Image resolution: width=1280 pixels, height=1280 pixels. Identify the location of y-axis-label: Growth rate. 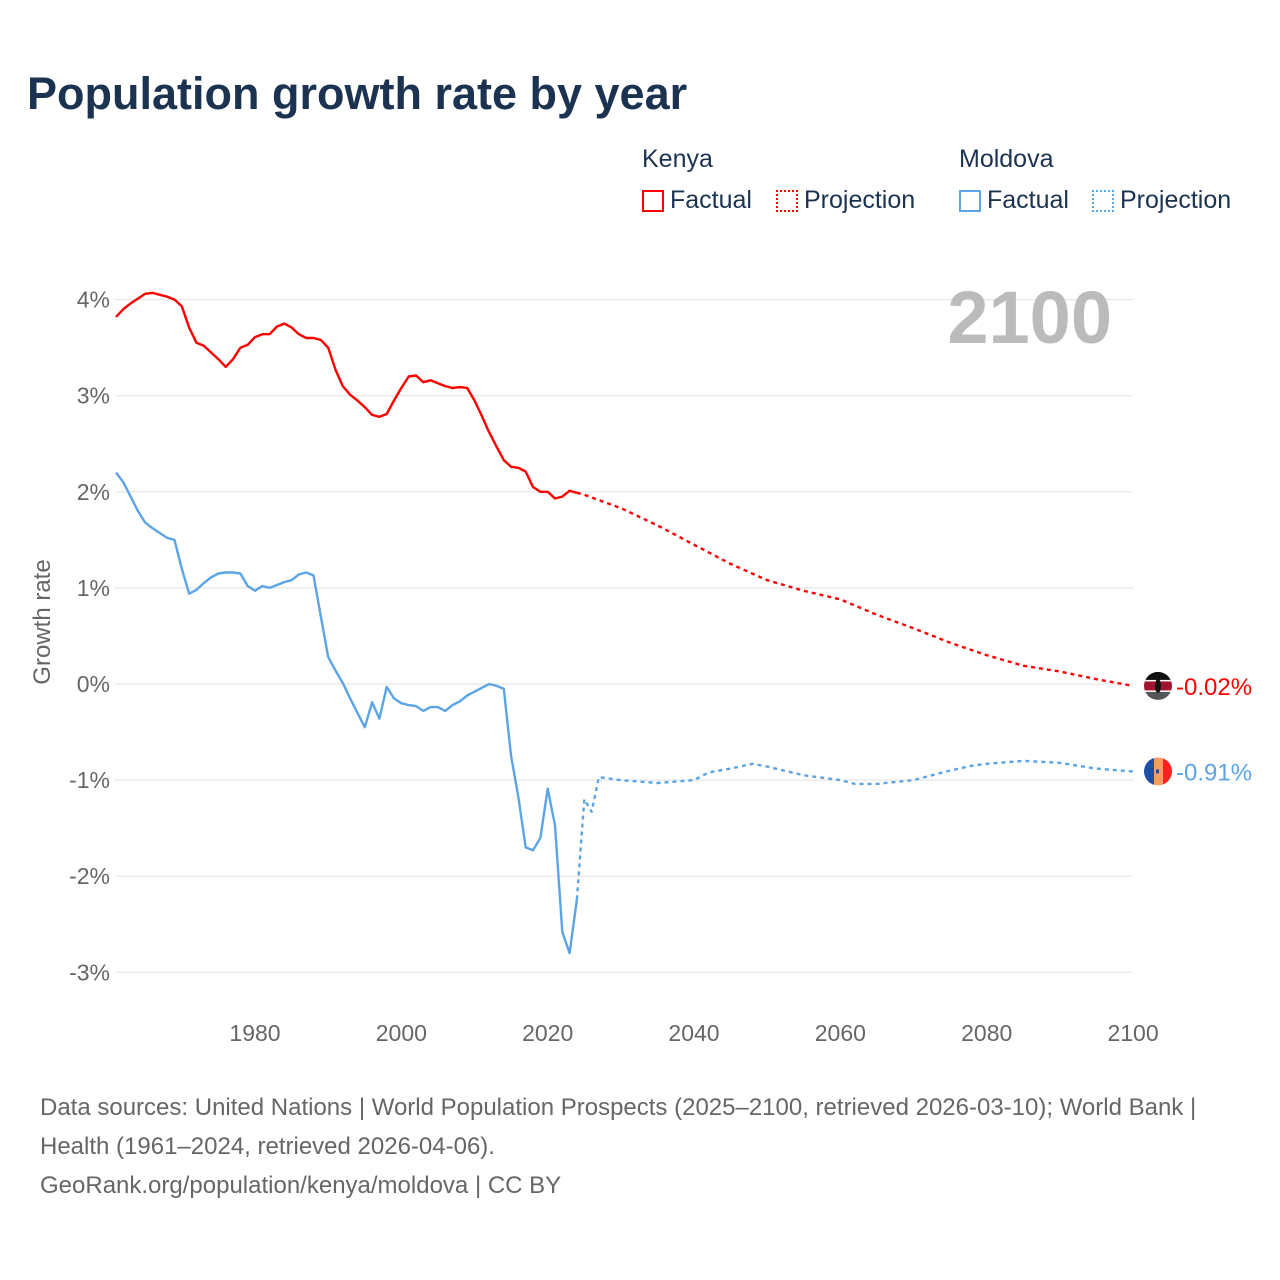
(42, 621).